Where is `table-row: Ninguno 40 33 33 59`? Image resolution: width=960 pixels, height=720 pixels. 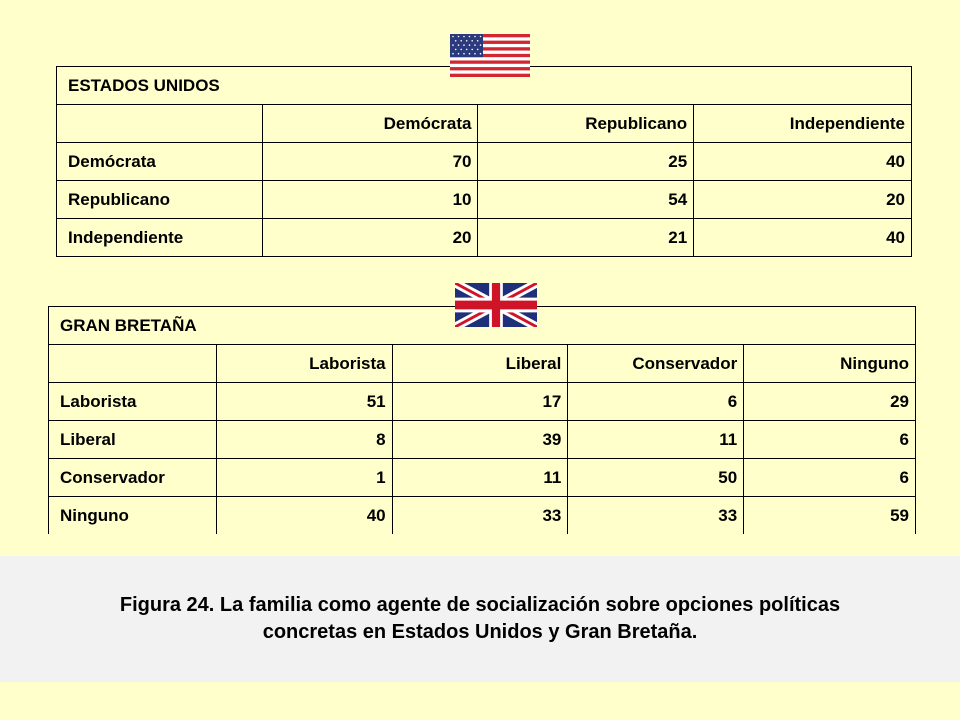
table-row: Ninguno 40 33 33 59 is located at coordinates (482, 515).